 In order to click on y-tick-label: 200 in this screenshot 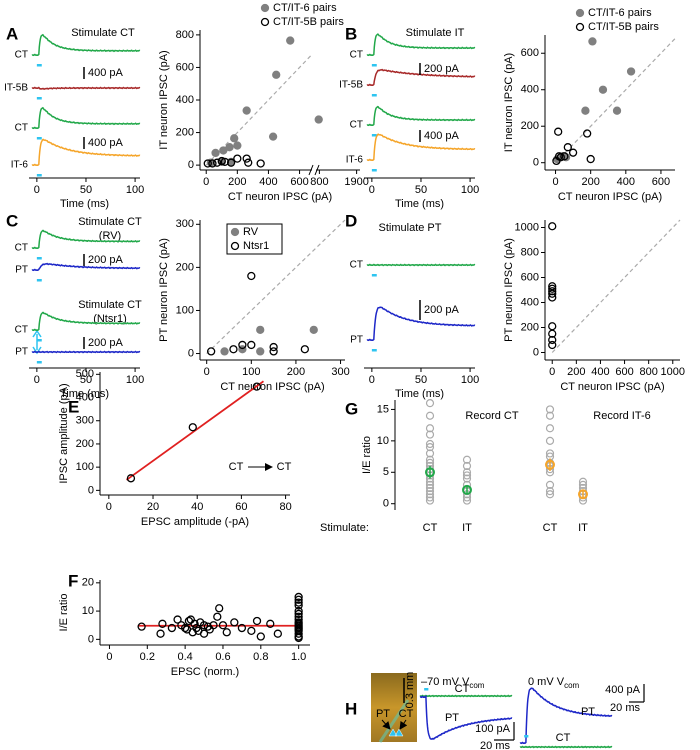, I will do `click(185, 132)`.